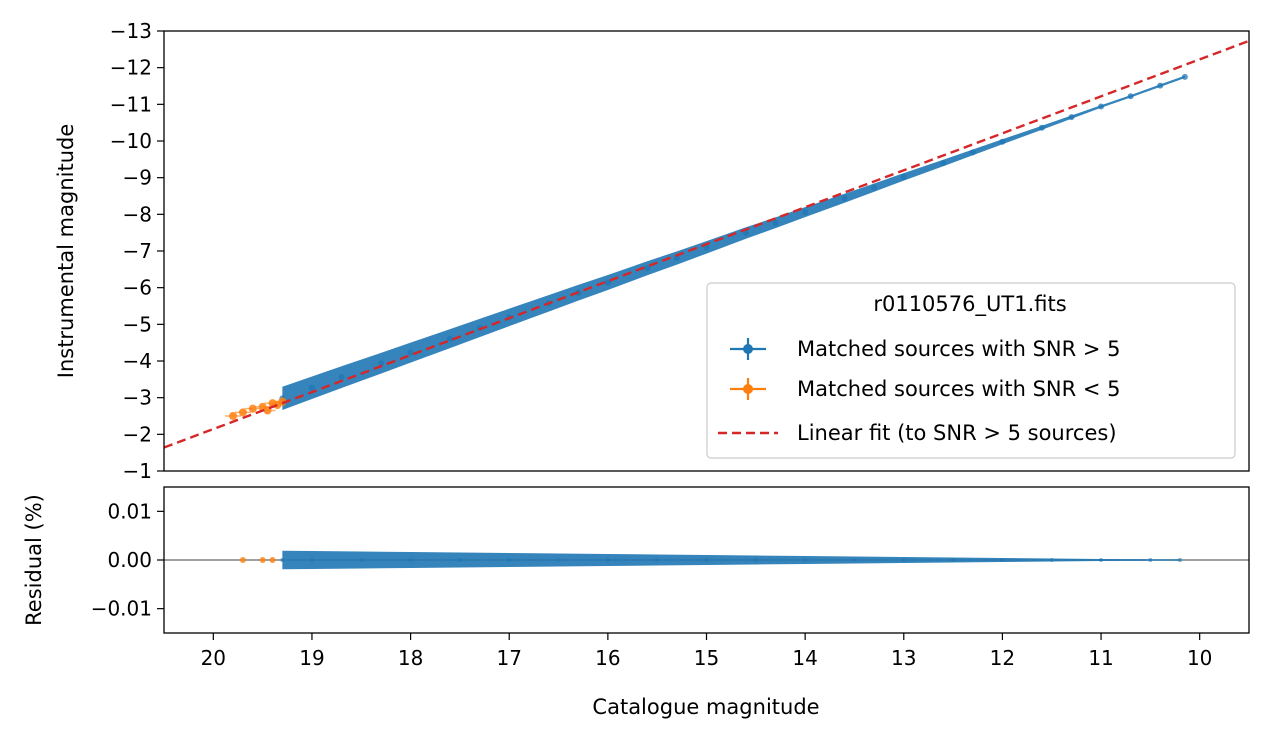 This screenshot has height=741, width=1268. What do you see at coordinates (748, 349) in the screenshot?
I see `legend-marker-blue` at bounding box center [748, 349].